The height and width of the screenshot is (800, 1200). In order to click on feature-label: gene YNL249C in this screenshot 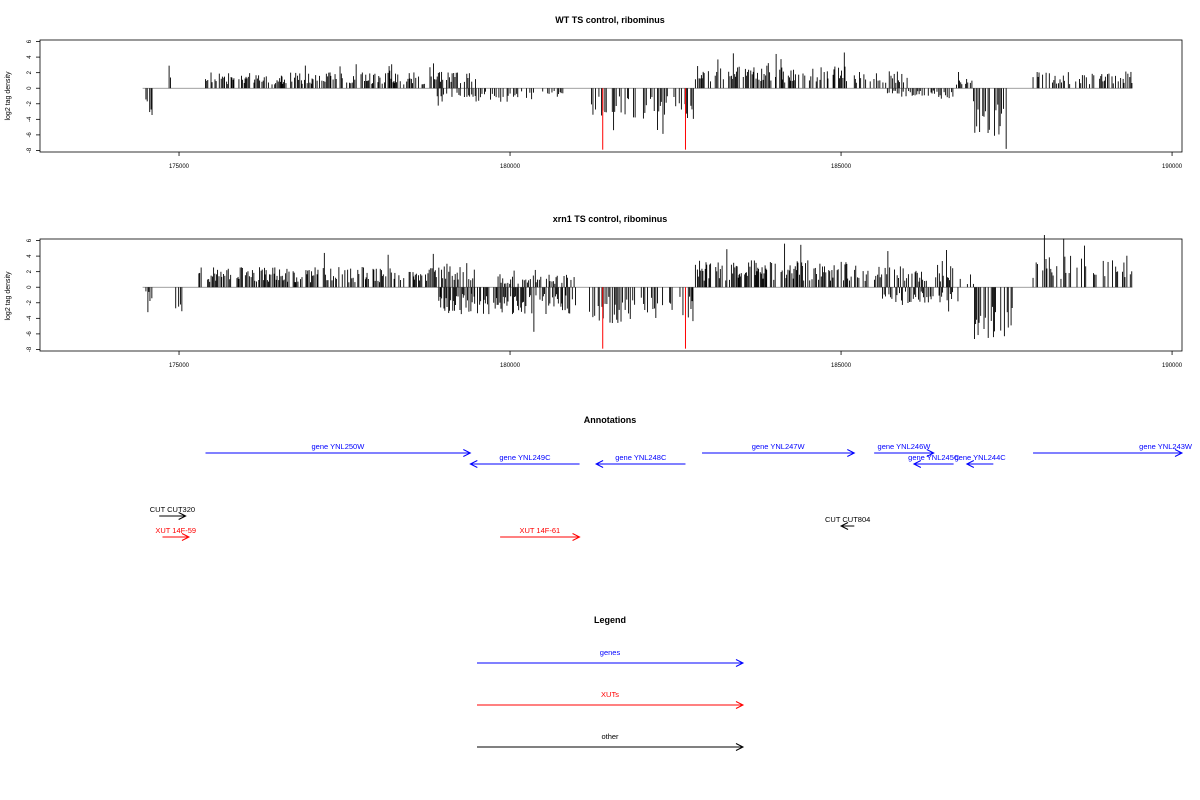, I will do `click(525, 457)`.